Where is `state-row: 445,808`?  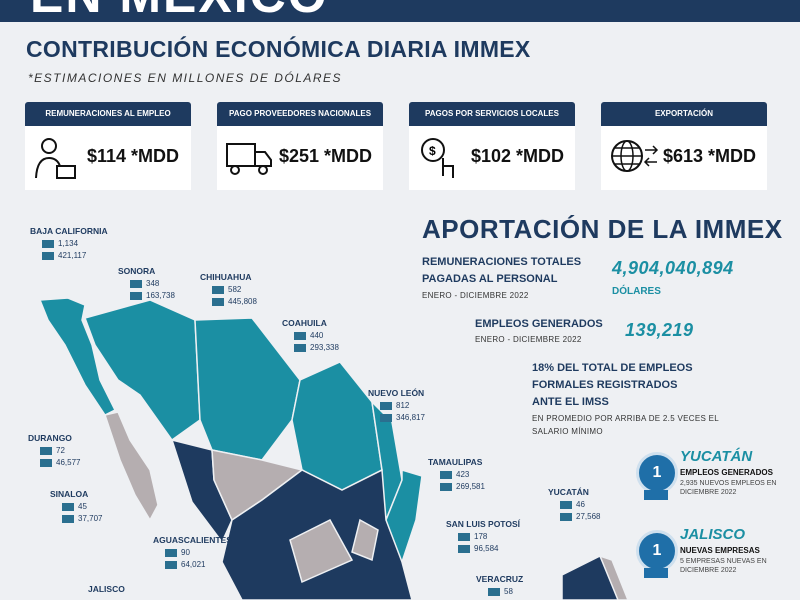 state-row: 445,808 is located at coordinates (228, 301).